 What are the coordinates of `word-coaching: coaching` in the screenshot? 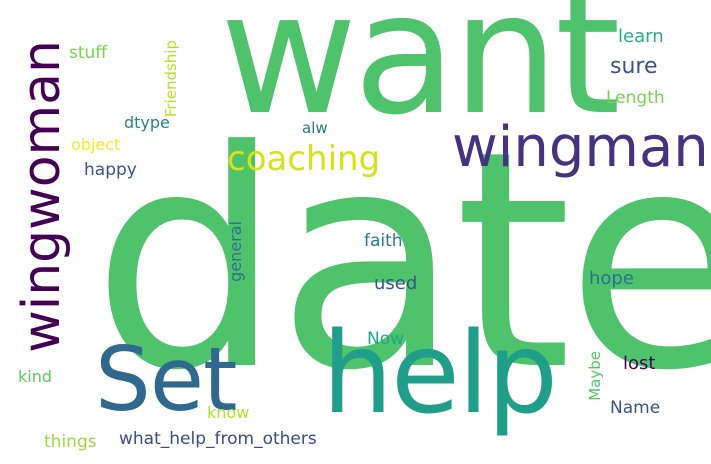 It's located at (304, 159).